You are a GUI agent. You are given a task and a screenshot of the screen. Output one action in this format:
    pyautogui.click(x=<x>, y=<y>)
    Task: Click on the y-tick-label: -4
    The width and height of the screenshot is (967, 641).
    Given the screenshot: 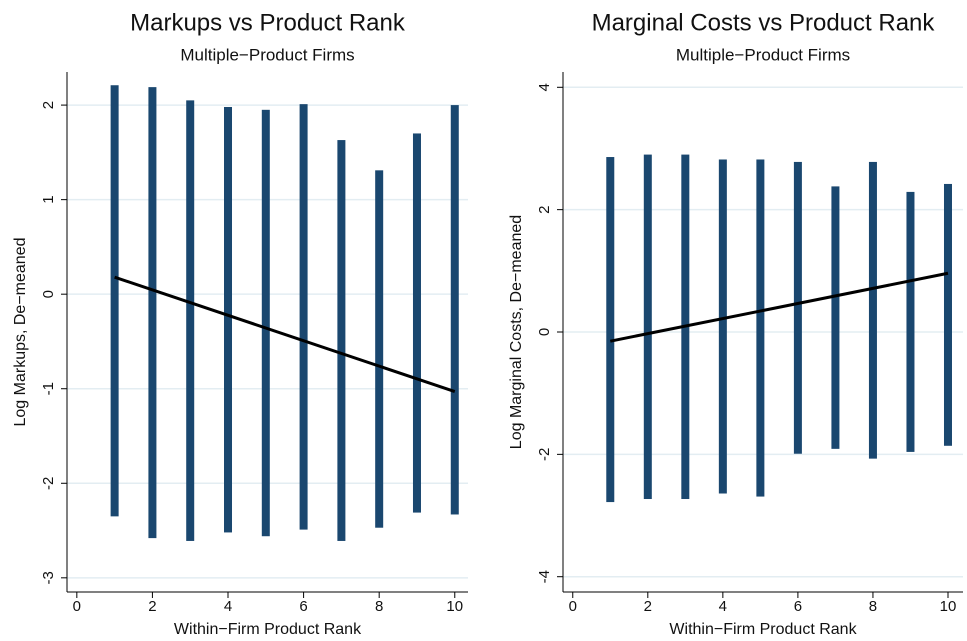 What is the action you would take?
    pyautogui.click(x=544, y=576)
    